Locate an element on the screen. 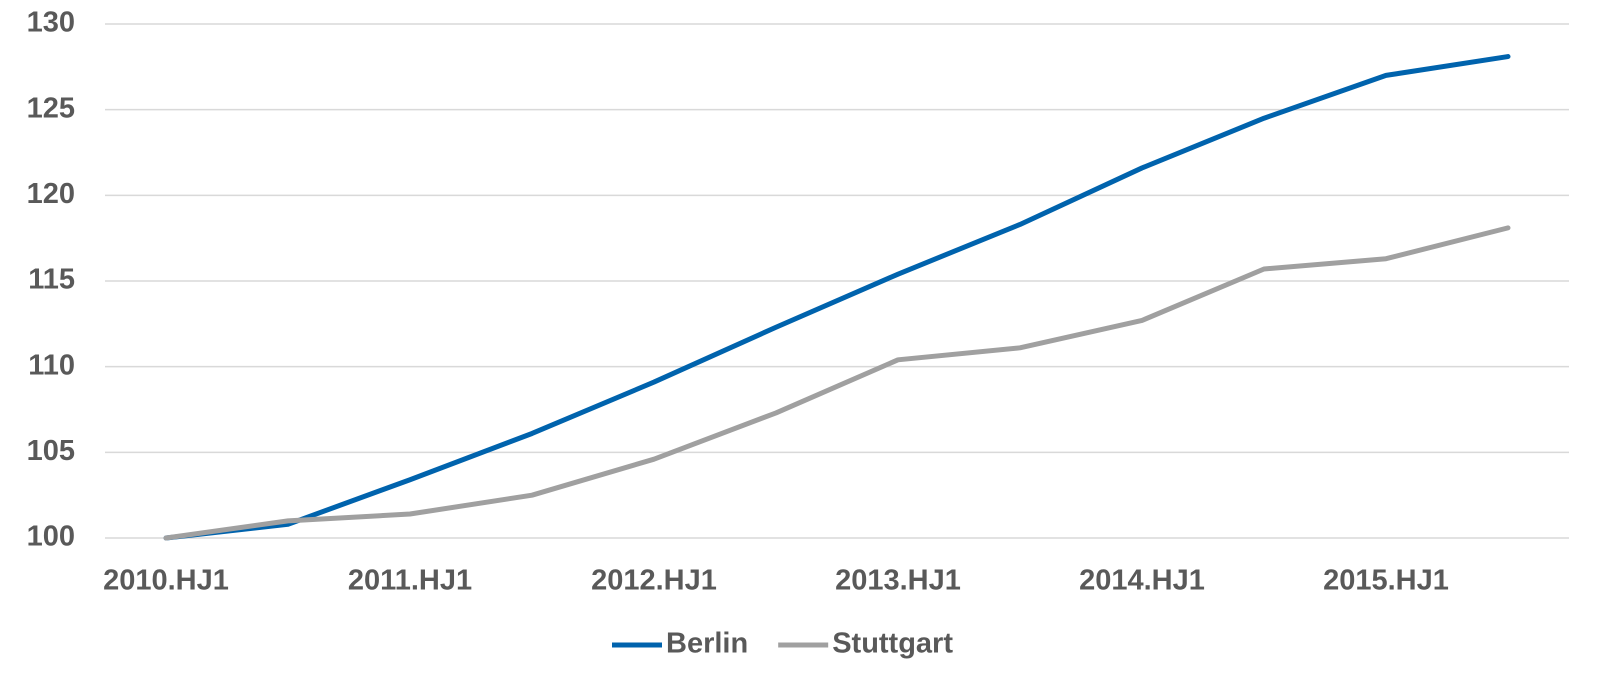 This screenshot has height=684, width=1614. x-tick-label: 2014.HJ1 is located at coordinates (1142, 581).